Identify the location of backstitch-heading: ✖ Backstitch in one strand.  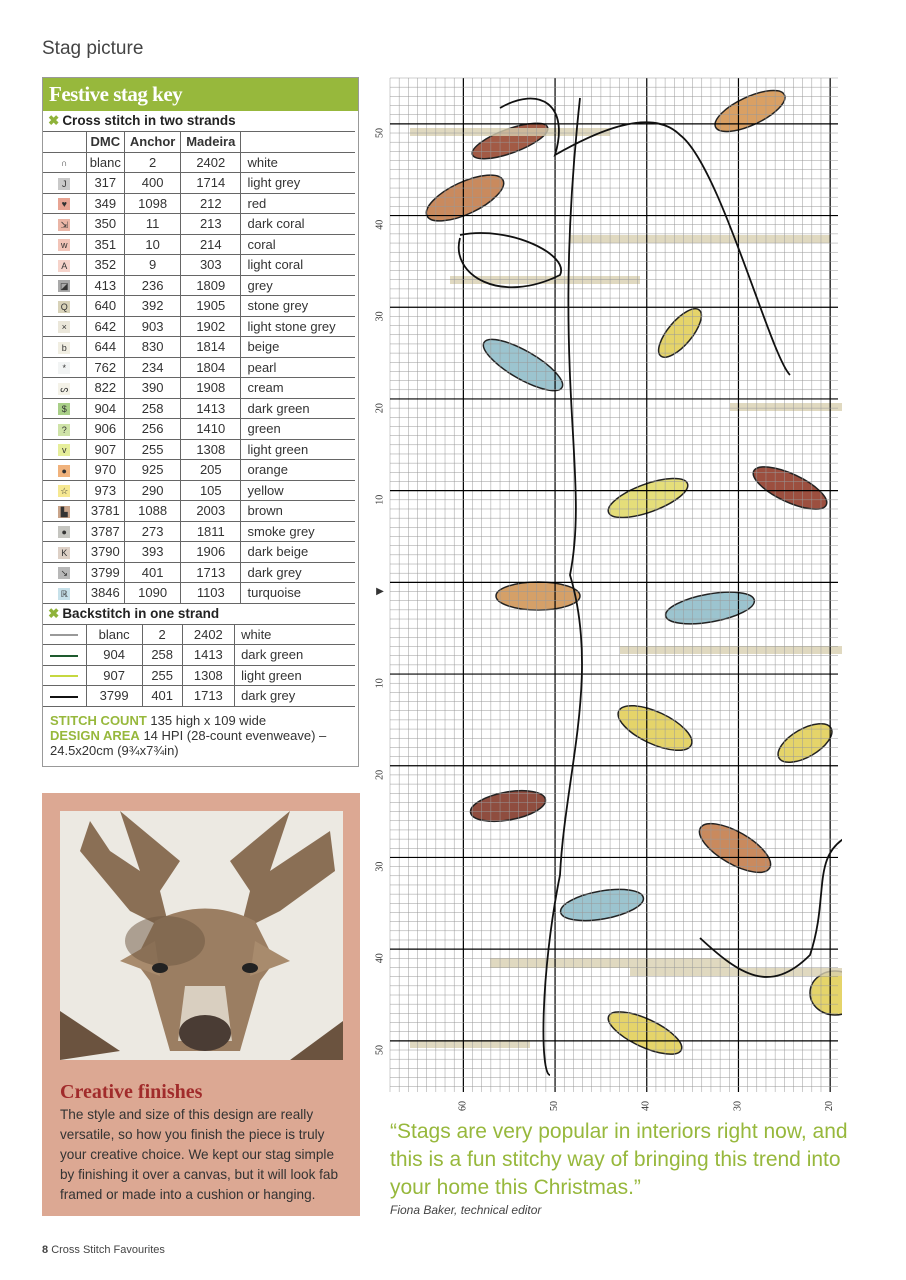
(134, 613).